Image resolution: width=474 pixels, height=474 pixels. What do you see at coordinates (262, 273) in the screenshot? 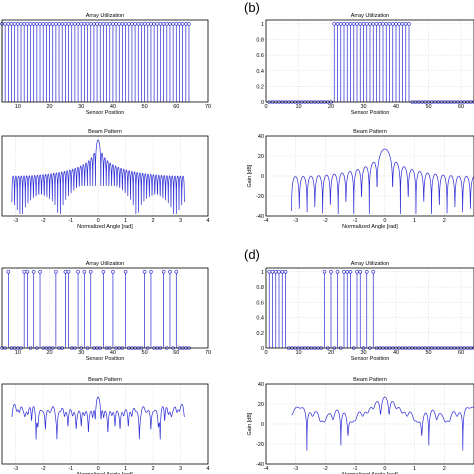
I see `y-tick-label: 1` at bounding box center [262, 273].